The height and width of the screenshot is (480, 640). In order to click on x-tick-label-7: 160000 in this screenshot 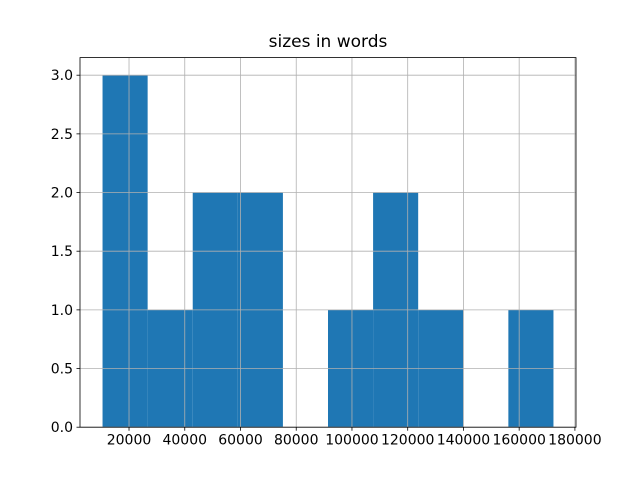, I will do `click(518, 441)`.